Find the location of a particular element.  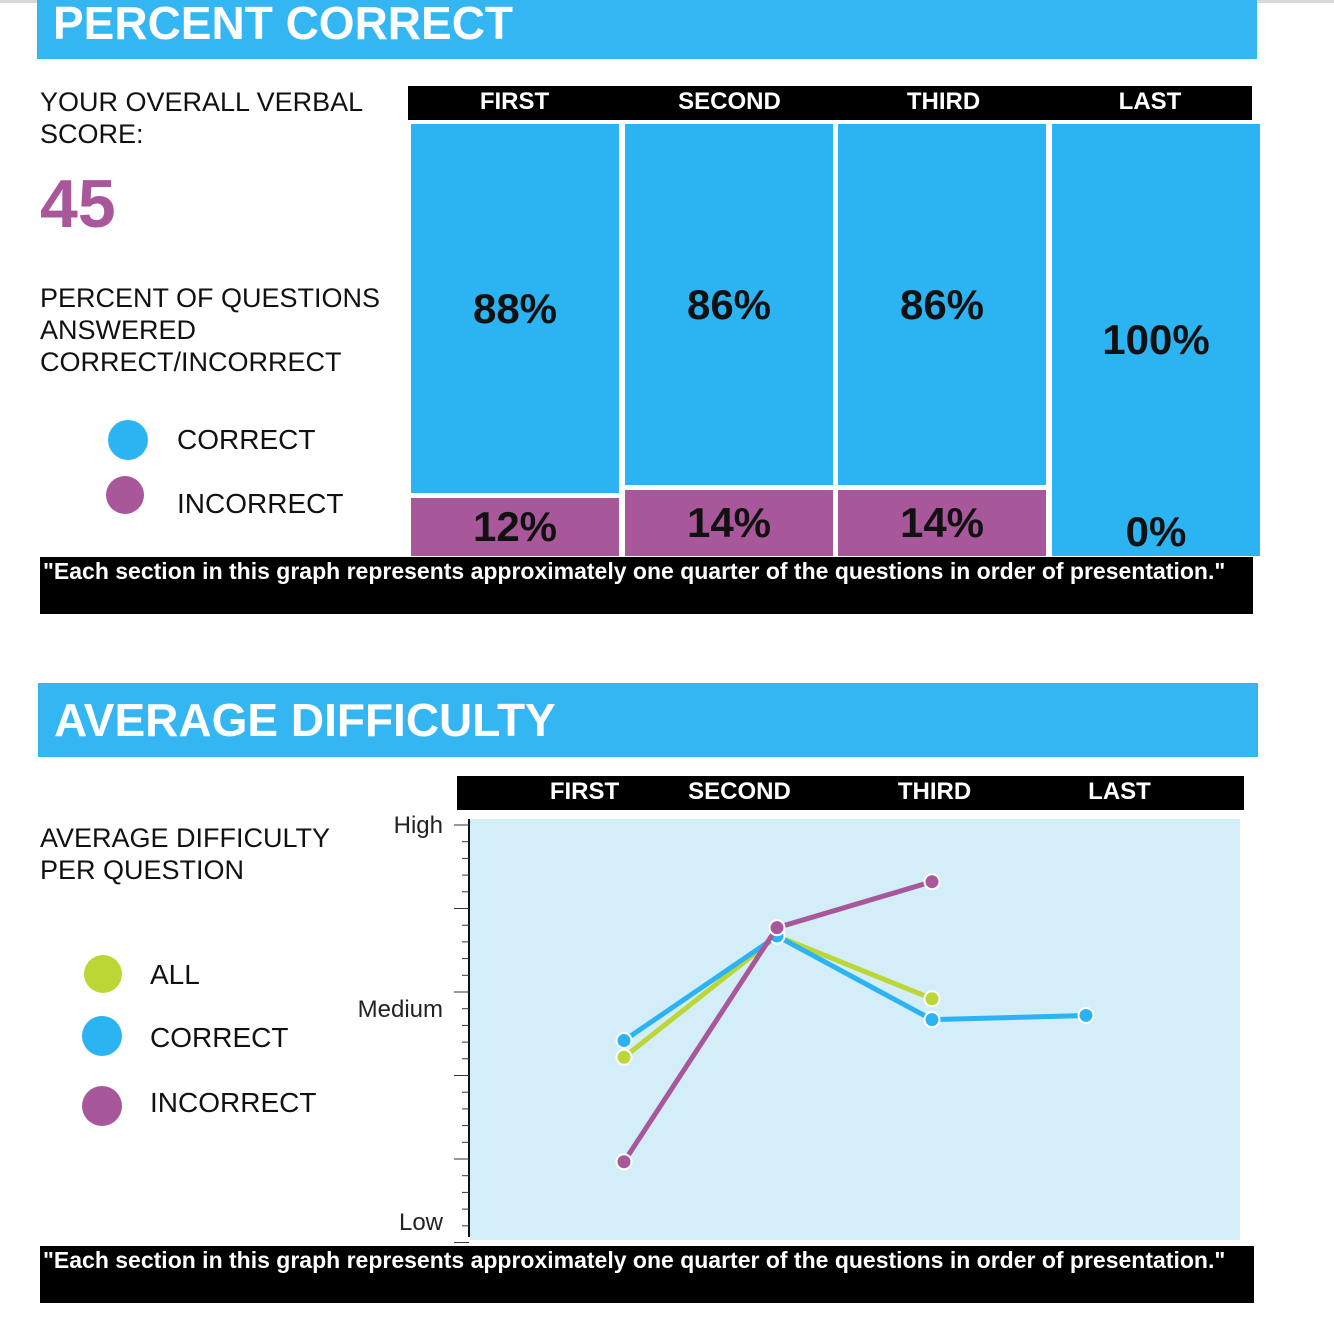

legend-all-label: ALL is located at coordinates (175, 974).